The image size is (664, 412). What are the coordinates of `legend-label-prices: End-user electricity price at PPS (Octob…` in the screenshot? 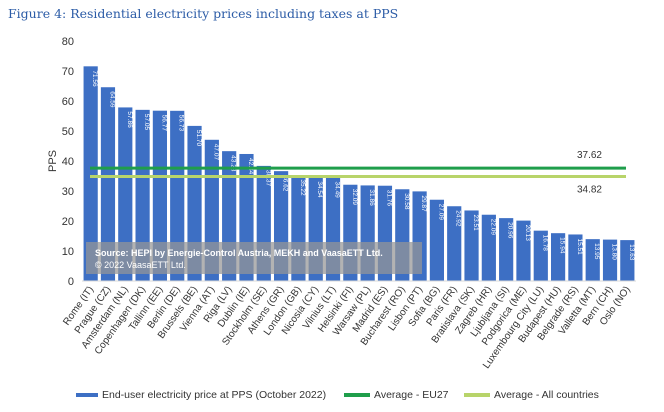 It's located at (214, 395).